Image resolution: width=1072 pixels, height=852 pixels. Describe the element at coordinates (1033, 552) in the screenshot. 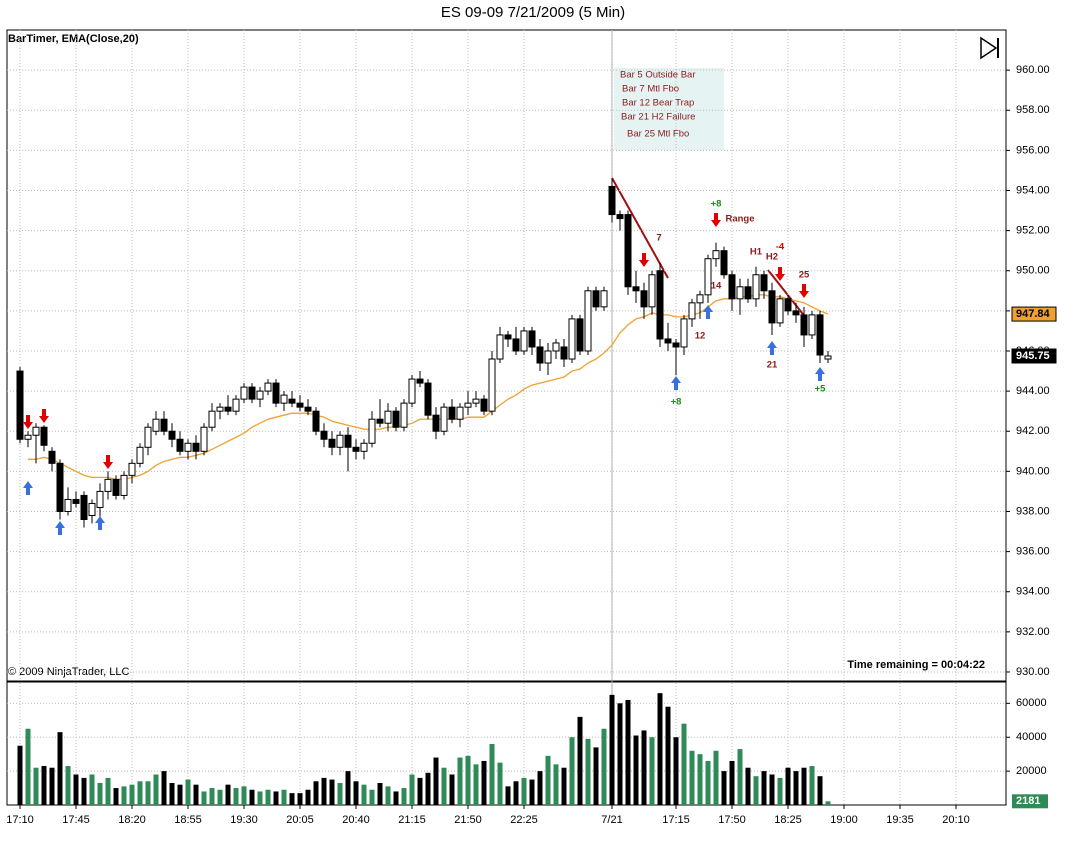

I see `y-tick-label: 936.00` at that location.